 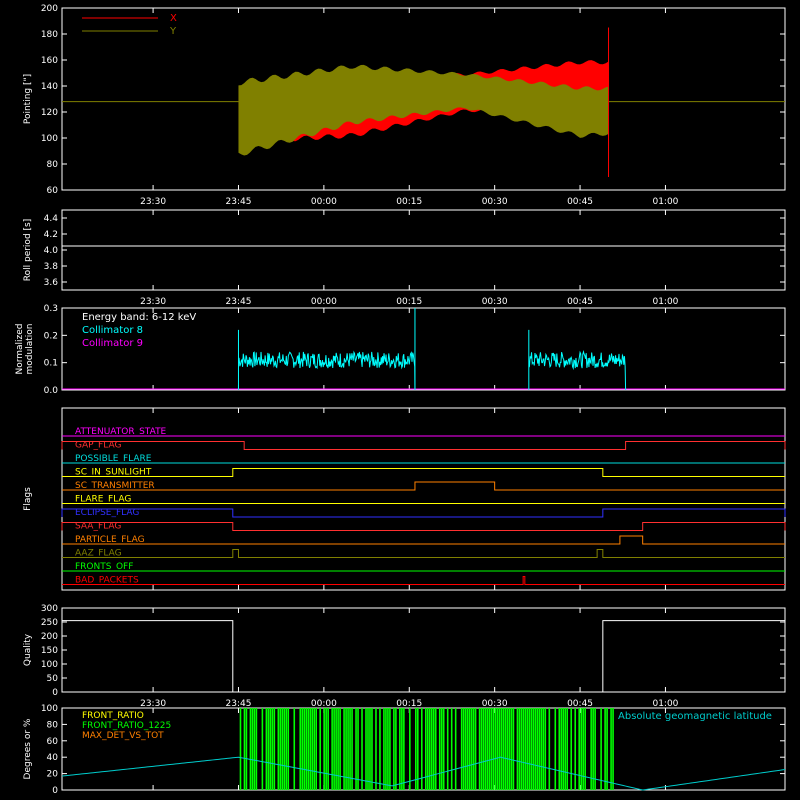 I want to click on y-axis-label: Flags, so click(x=28, y=499).